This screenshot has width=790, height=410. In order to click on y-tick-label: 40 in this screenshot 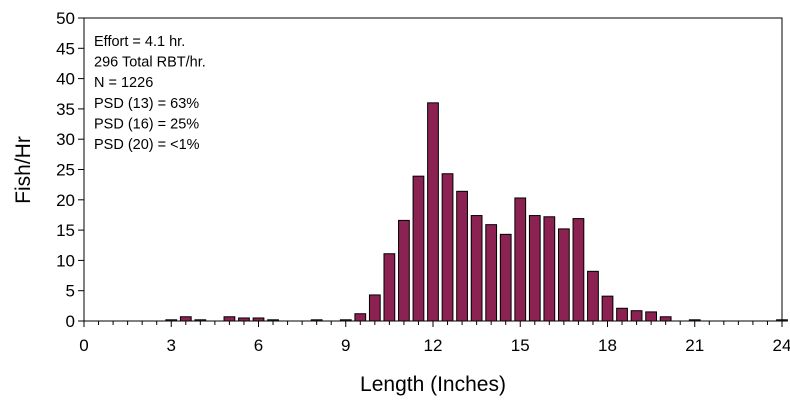, I will do `click(65, 79)`.